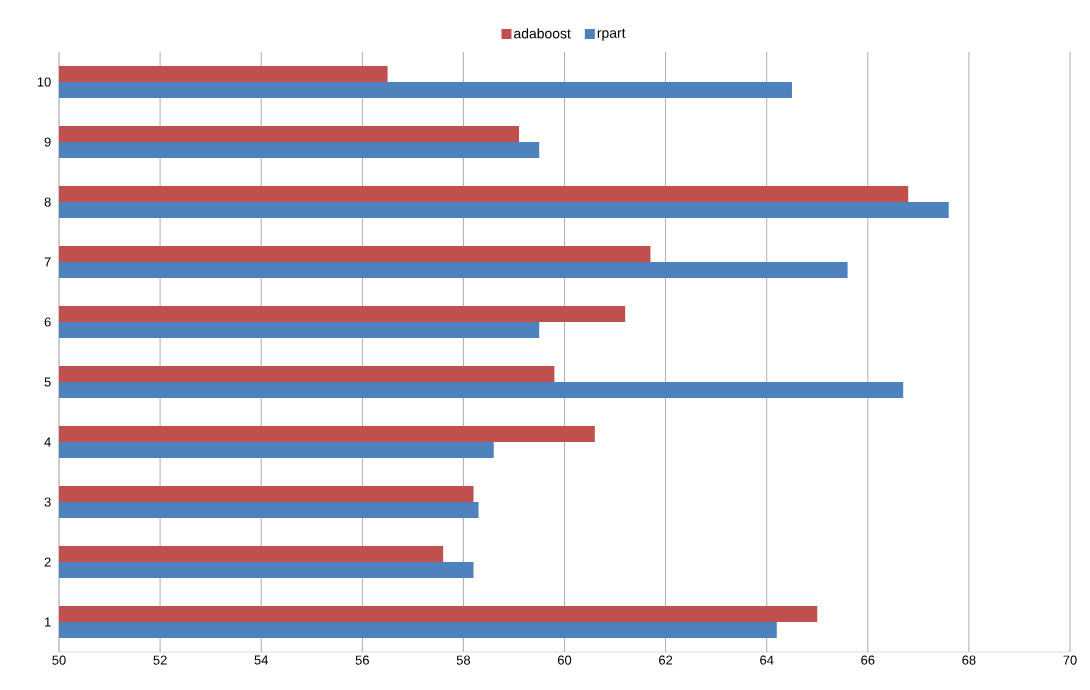 The image size is (1090, 690). I want to click on x-tick-label: 58, so click(463, 660).